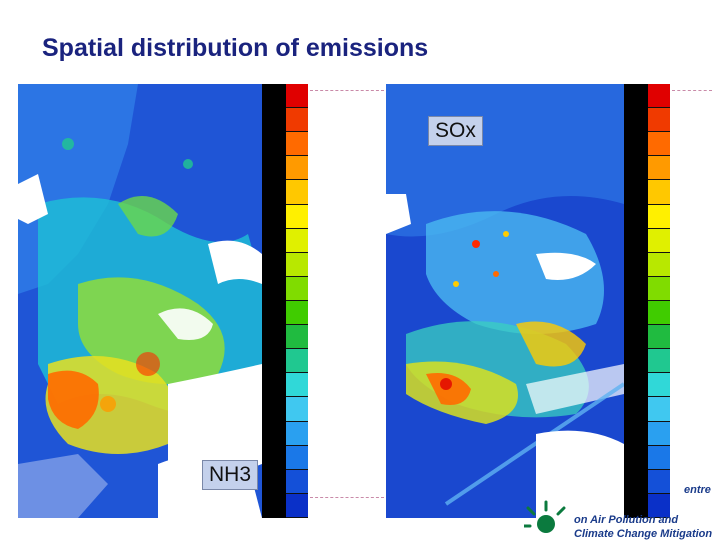 This screenshot has height=540, width=720. I want to click on sox-map-label: SOx, so click(455, 131).